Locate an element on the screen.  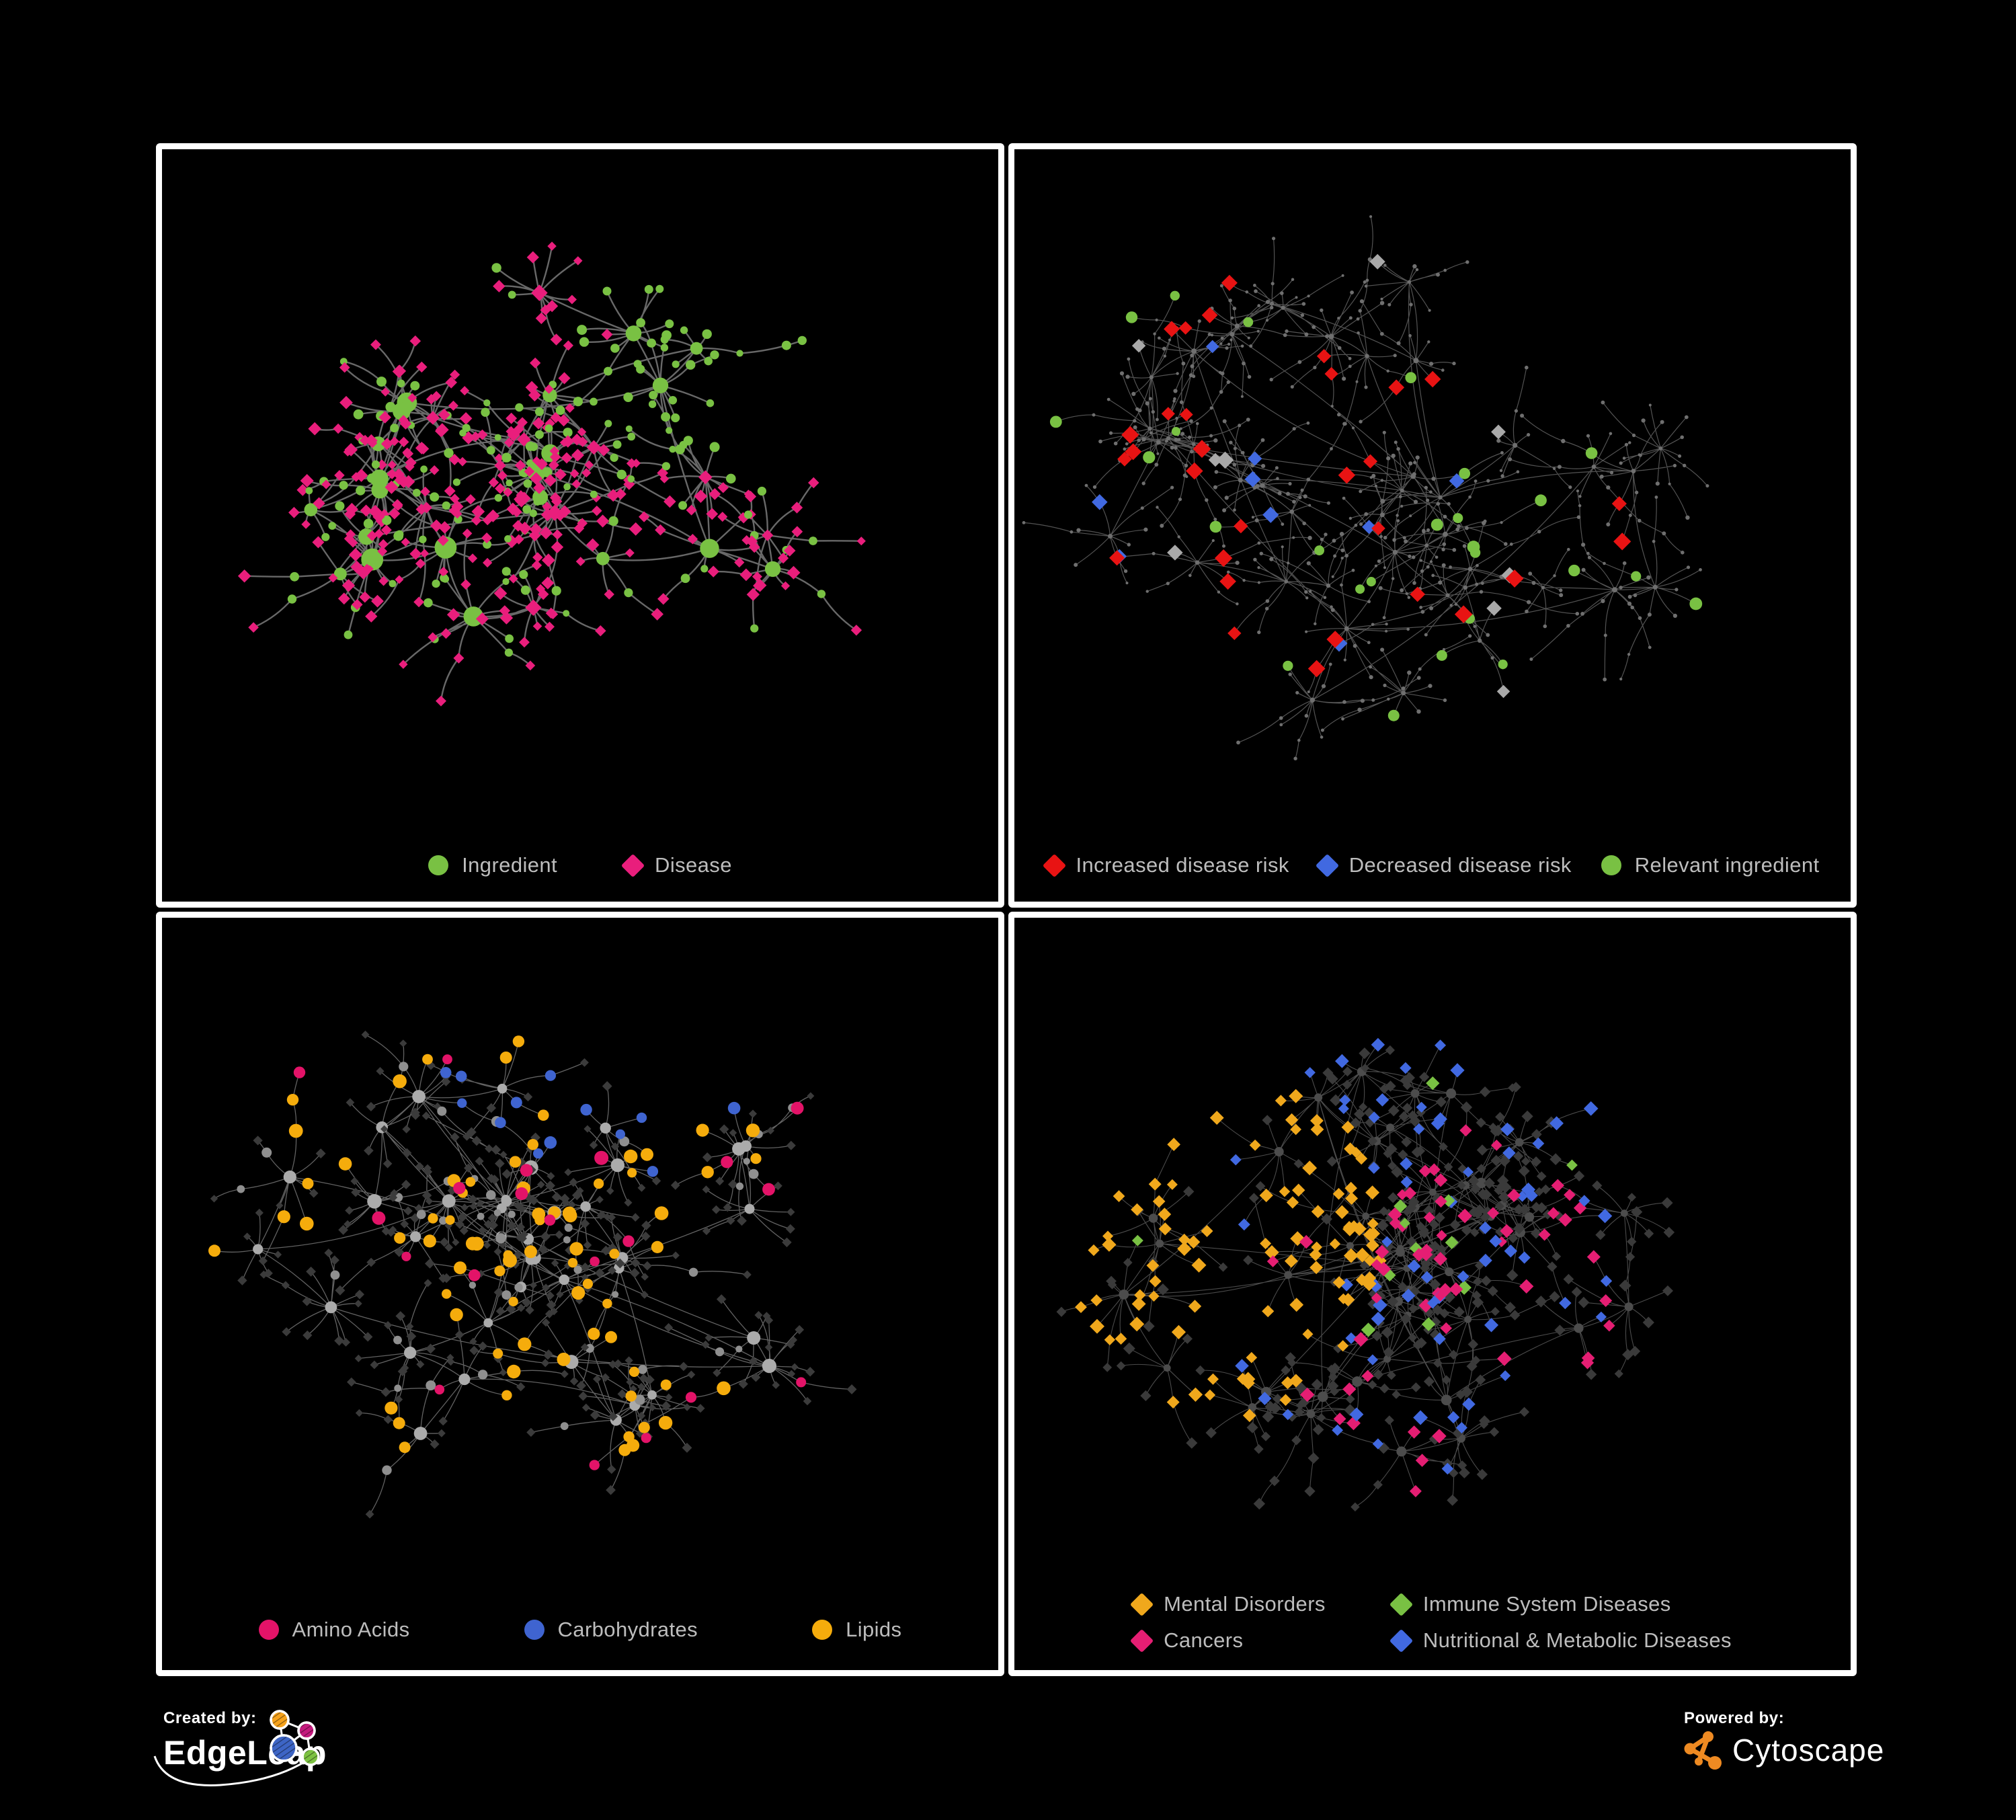
legend-item-increased-risk: Increased disease risk is located at coordinates (1165, 865).